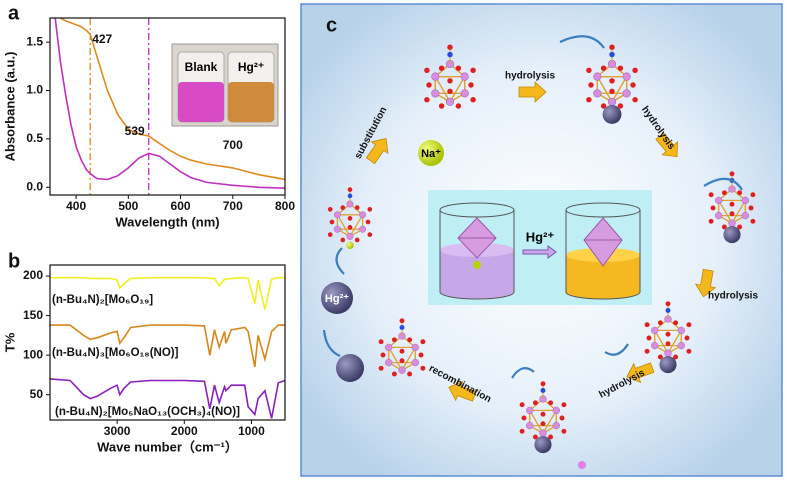 The height and width of the screenshot is (481, 787). What do you see at coordinates (128, 206) in the screenshot?
I see `x-tick-label: 500` at bounding box center [128, 206].